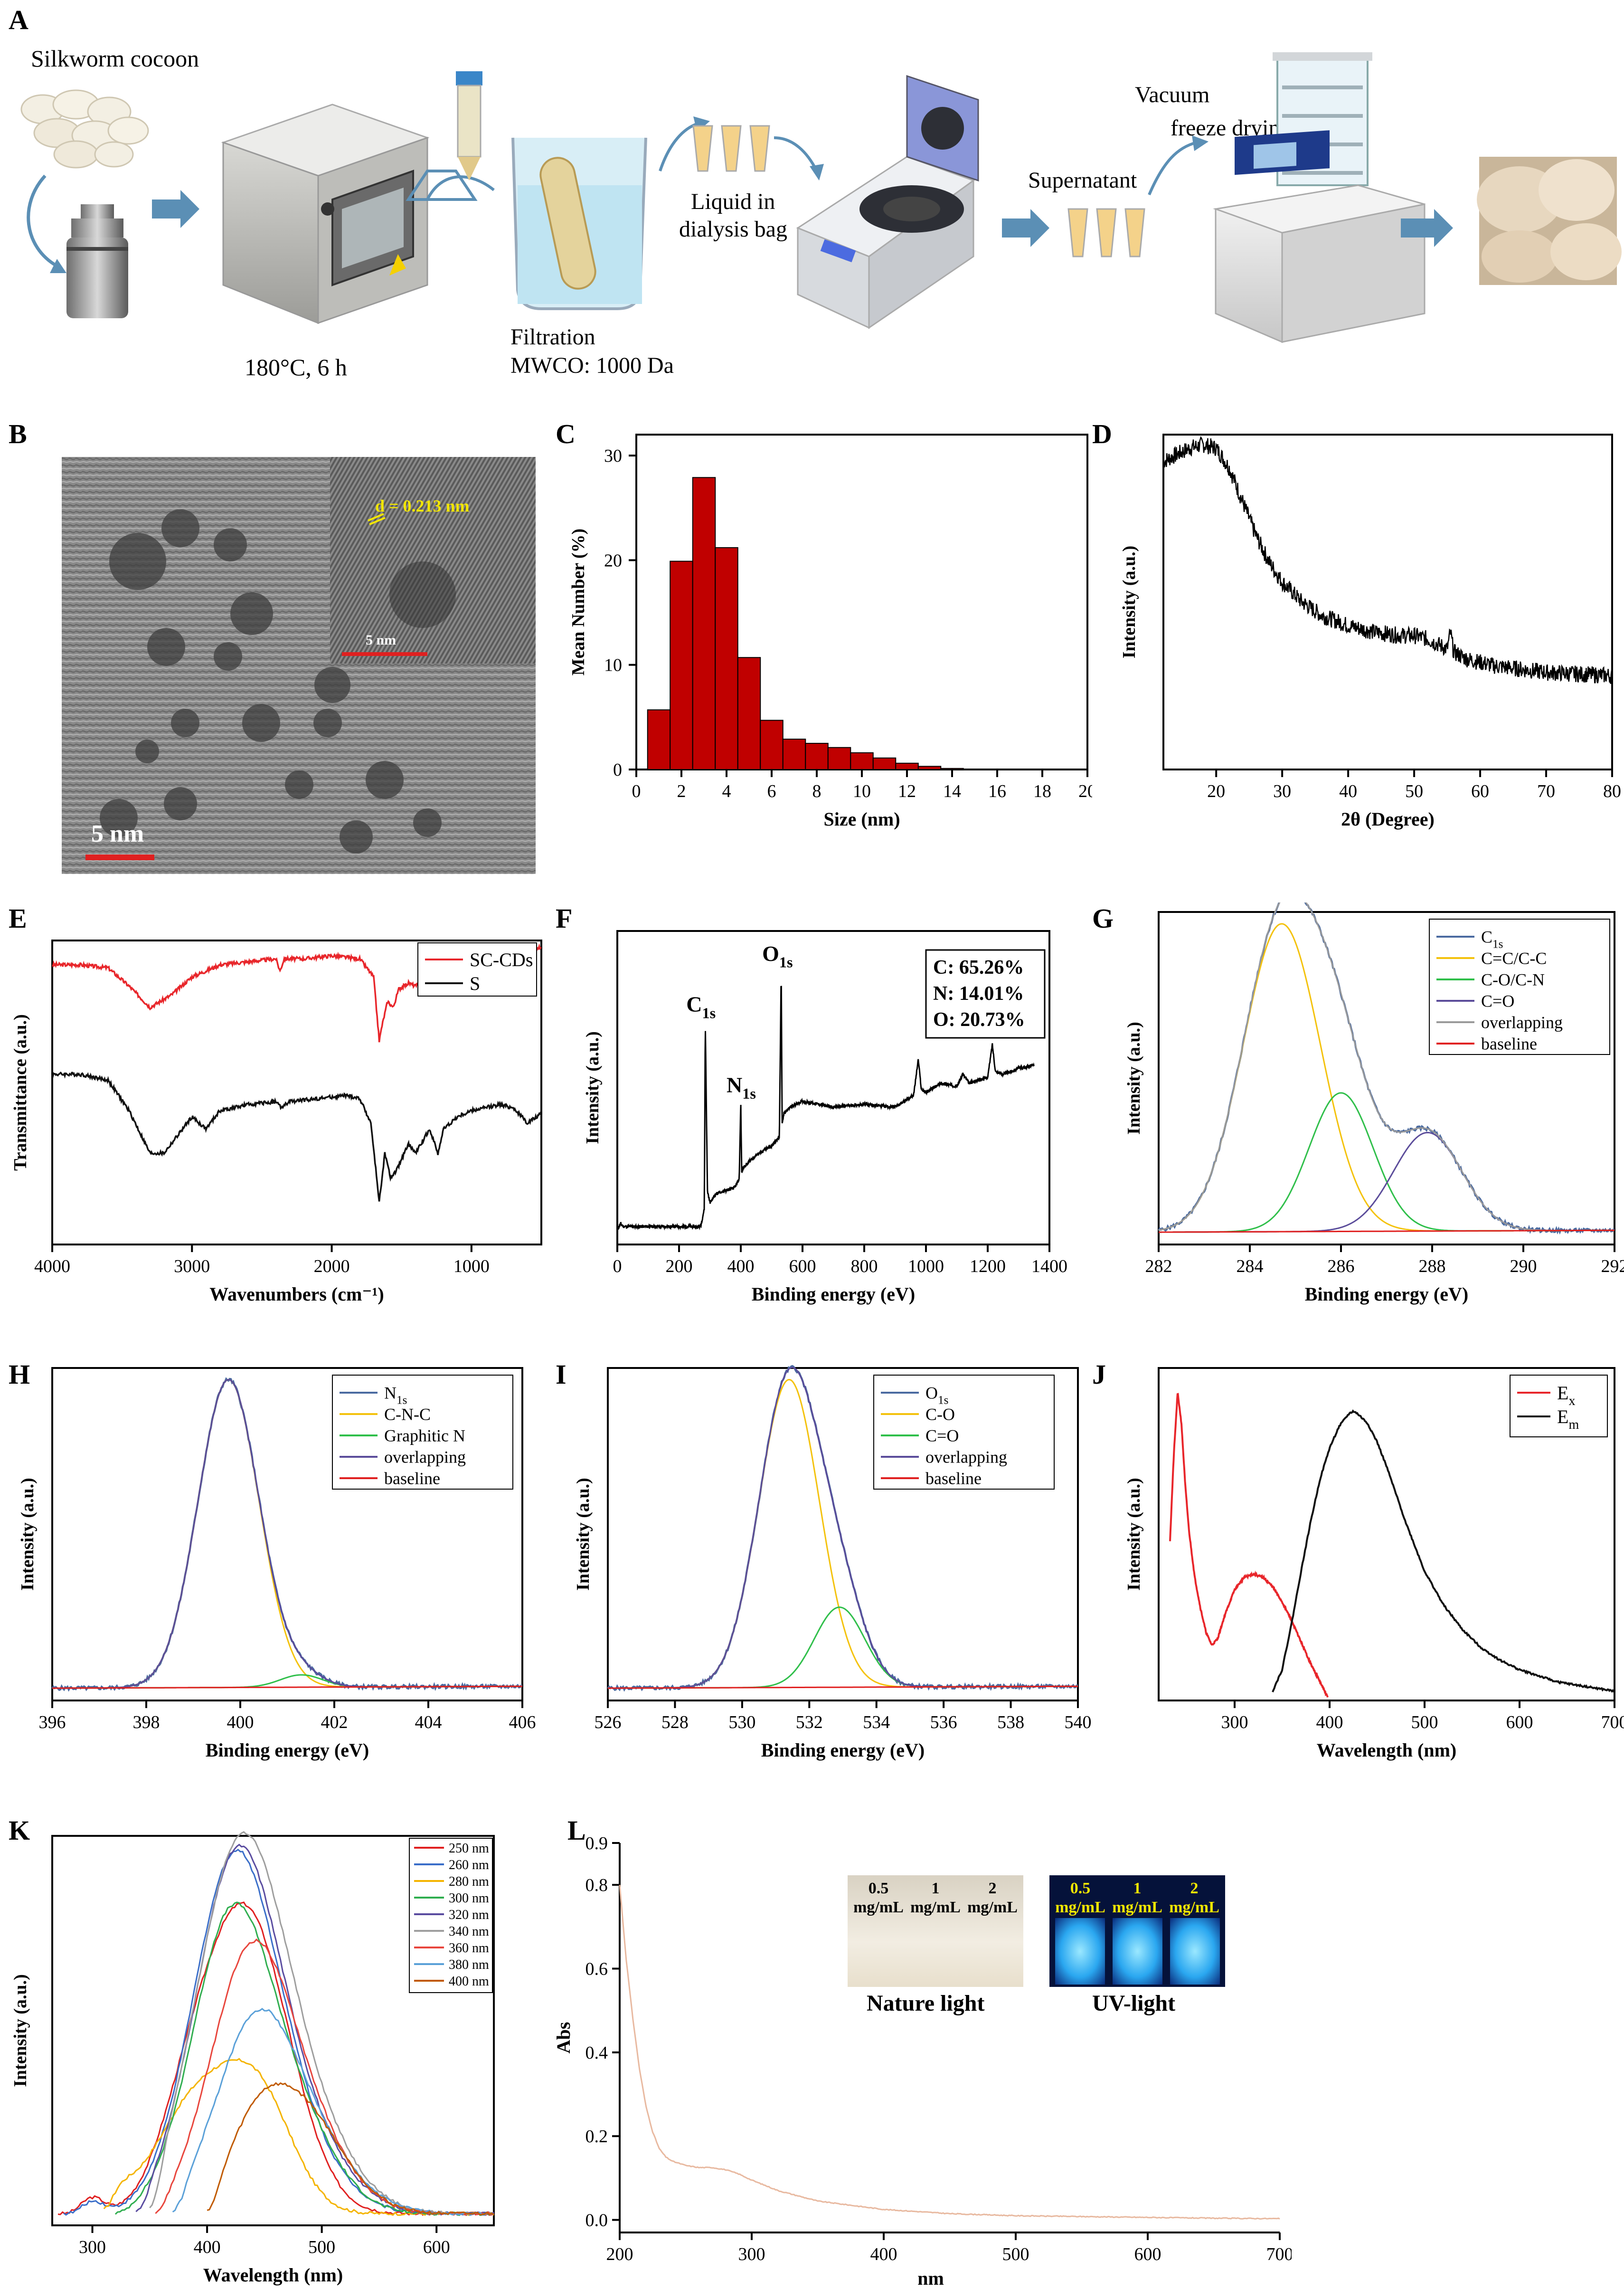 The image size is (1624, 2289). Describe the element at coordinates (1514, 958) in the screenshot. I see `legend-label: C=C/C-C` at that location.